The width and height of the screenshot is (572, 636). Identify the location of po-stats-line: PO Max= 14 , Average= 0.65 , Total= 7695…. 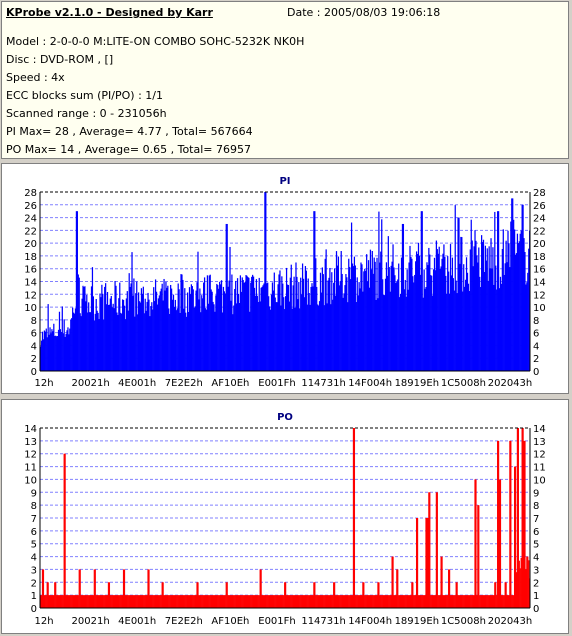
(128, 149).